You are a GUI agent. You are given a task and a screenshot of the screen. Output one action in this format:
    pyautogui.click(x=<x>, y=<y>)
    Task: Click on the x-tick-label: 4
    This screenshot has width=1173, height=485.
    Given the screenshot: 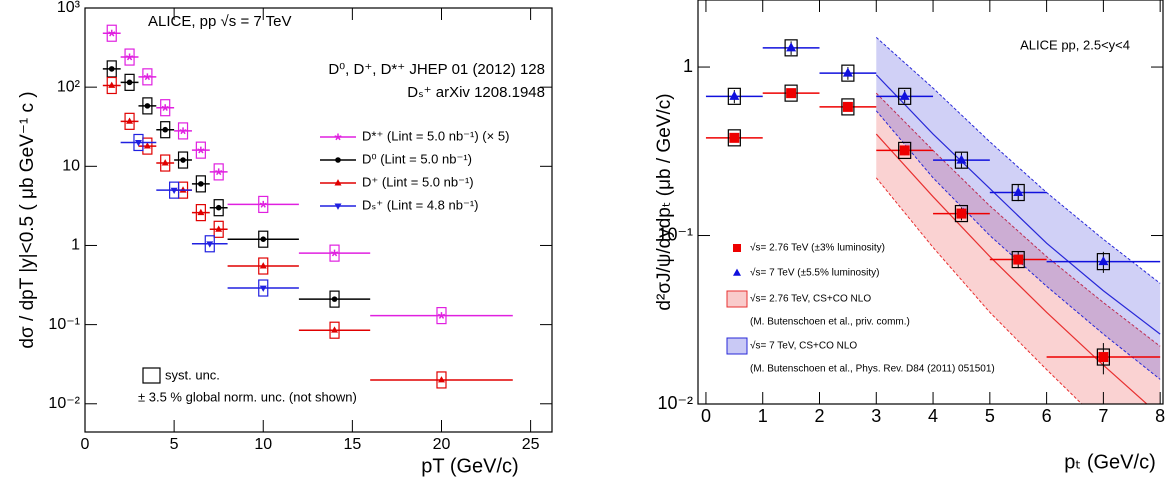 What is the action you would take?
    pyautogui.click(x=933, y=416)
    